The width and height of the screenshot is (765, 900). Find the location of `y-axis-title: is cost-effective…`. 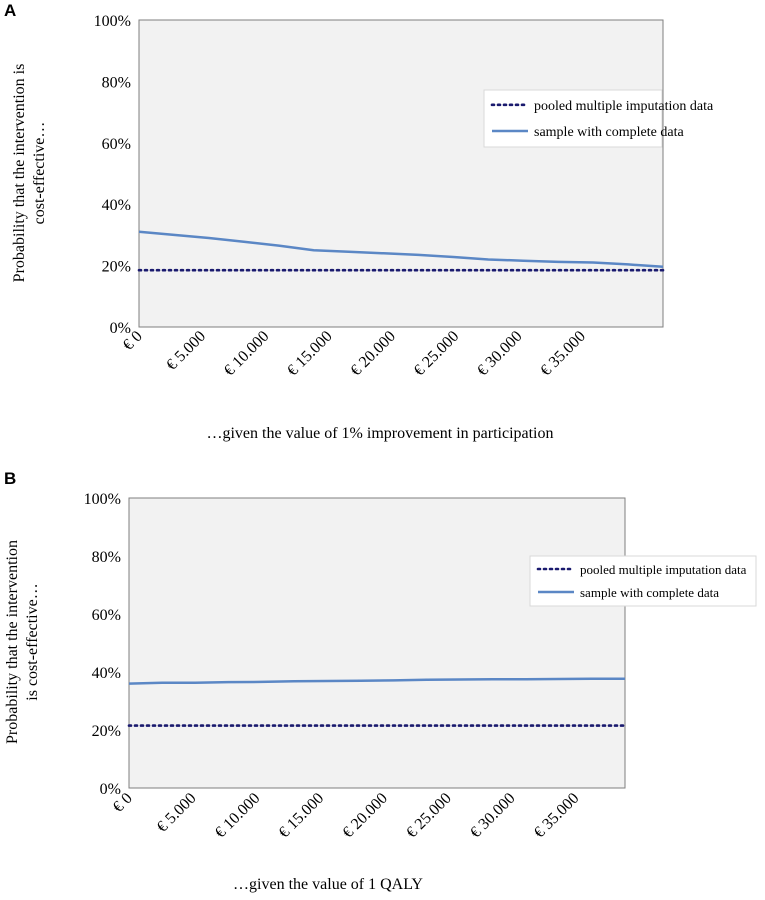

y-axis-title: is cost-effective… is located at coordinates (32, 641).